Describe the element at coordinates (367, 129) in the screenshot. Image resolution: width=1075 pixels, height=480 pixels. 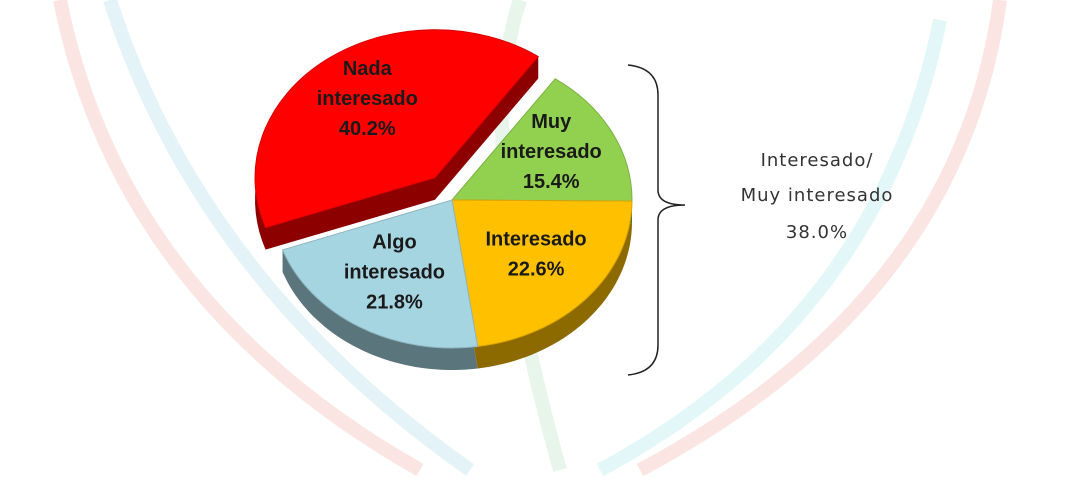
I see `value-label: 40.2%` at that location.